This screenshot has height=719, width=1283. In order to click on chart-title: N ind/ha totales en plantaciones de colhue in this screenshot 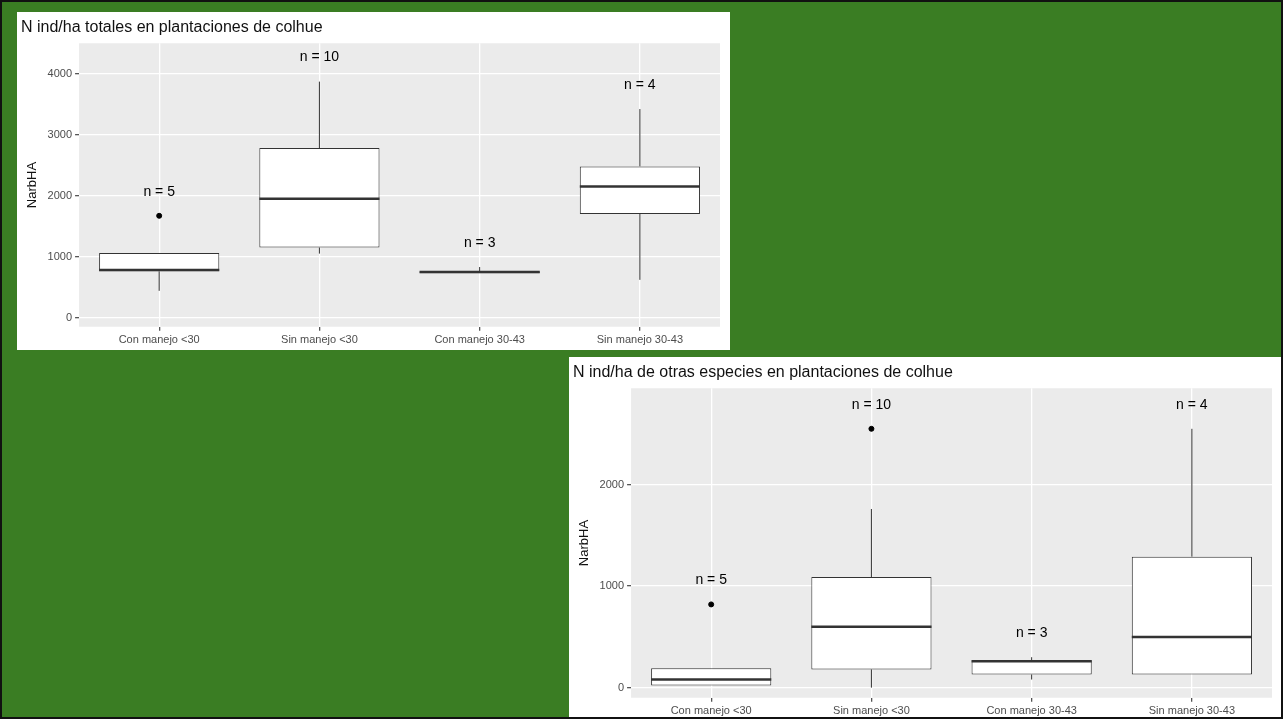, I will do `click(172, 27)`.